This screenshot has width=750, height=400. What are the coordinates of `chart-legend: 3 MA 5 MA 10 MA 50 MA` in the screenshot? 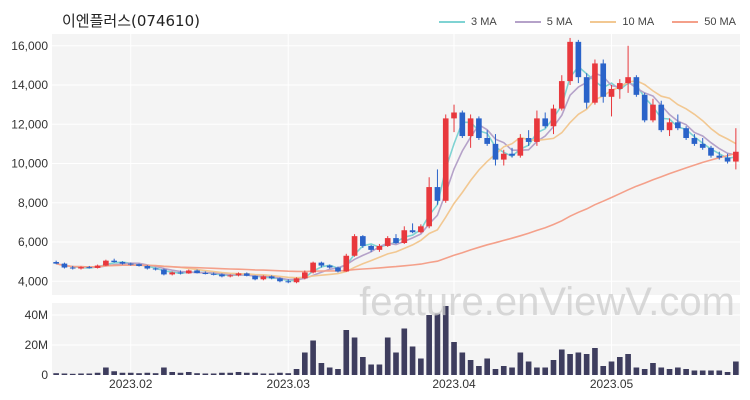 It's located at (587, 22).